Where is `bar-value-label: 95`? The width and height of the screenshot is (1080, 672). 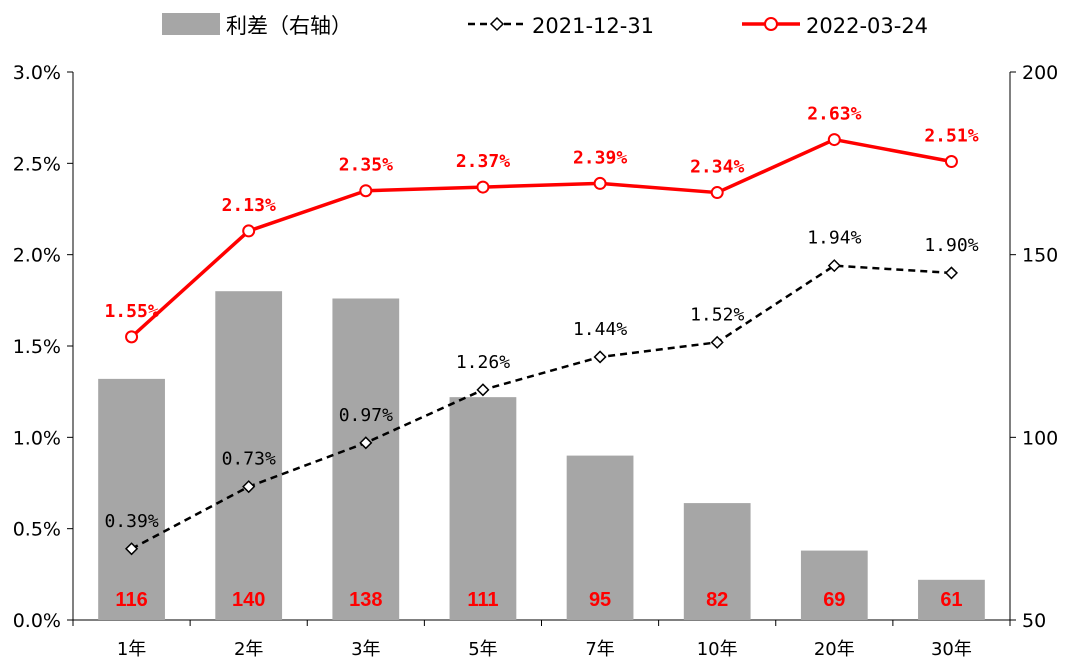
bar-value-label: 95 is located at coordinates (600, 600).